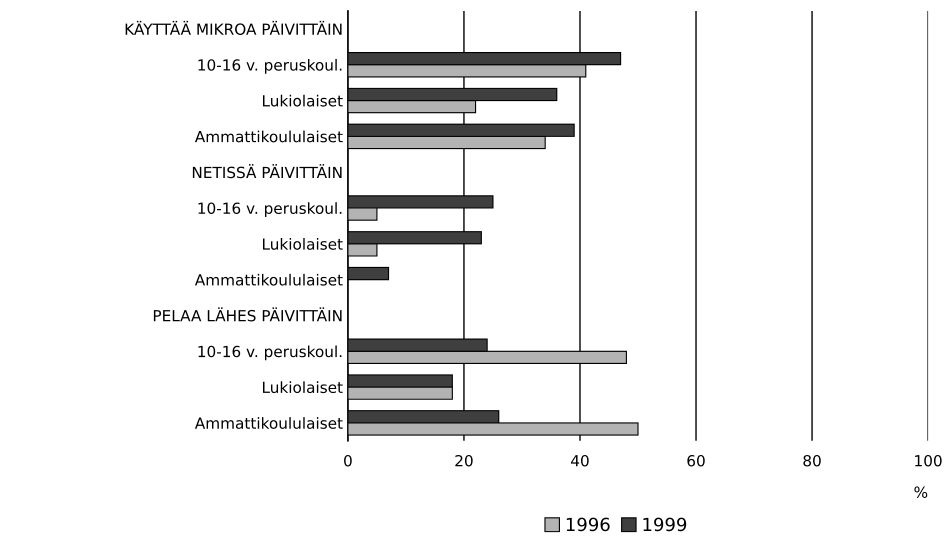 This screenshot has height=551, width=948. What do you see at coordinates (248, 314) in the screenshot?
I see `y-tick-label: PELAA LÄHES PÄIVITTÄIN` at bounding box center [248, 314].